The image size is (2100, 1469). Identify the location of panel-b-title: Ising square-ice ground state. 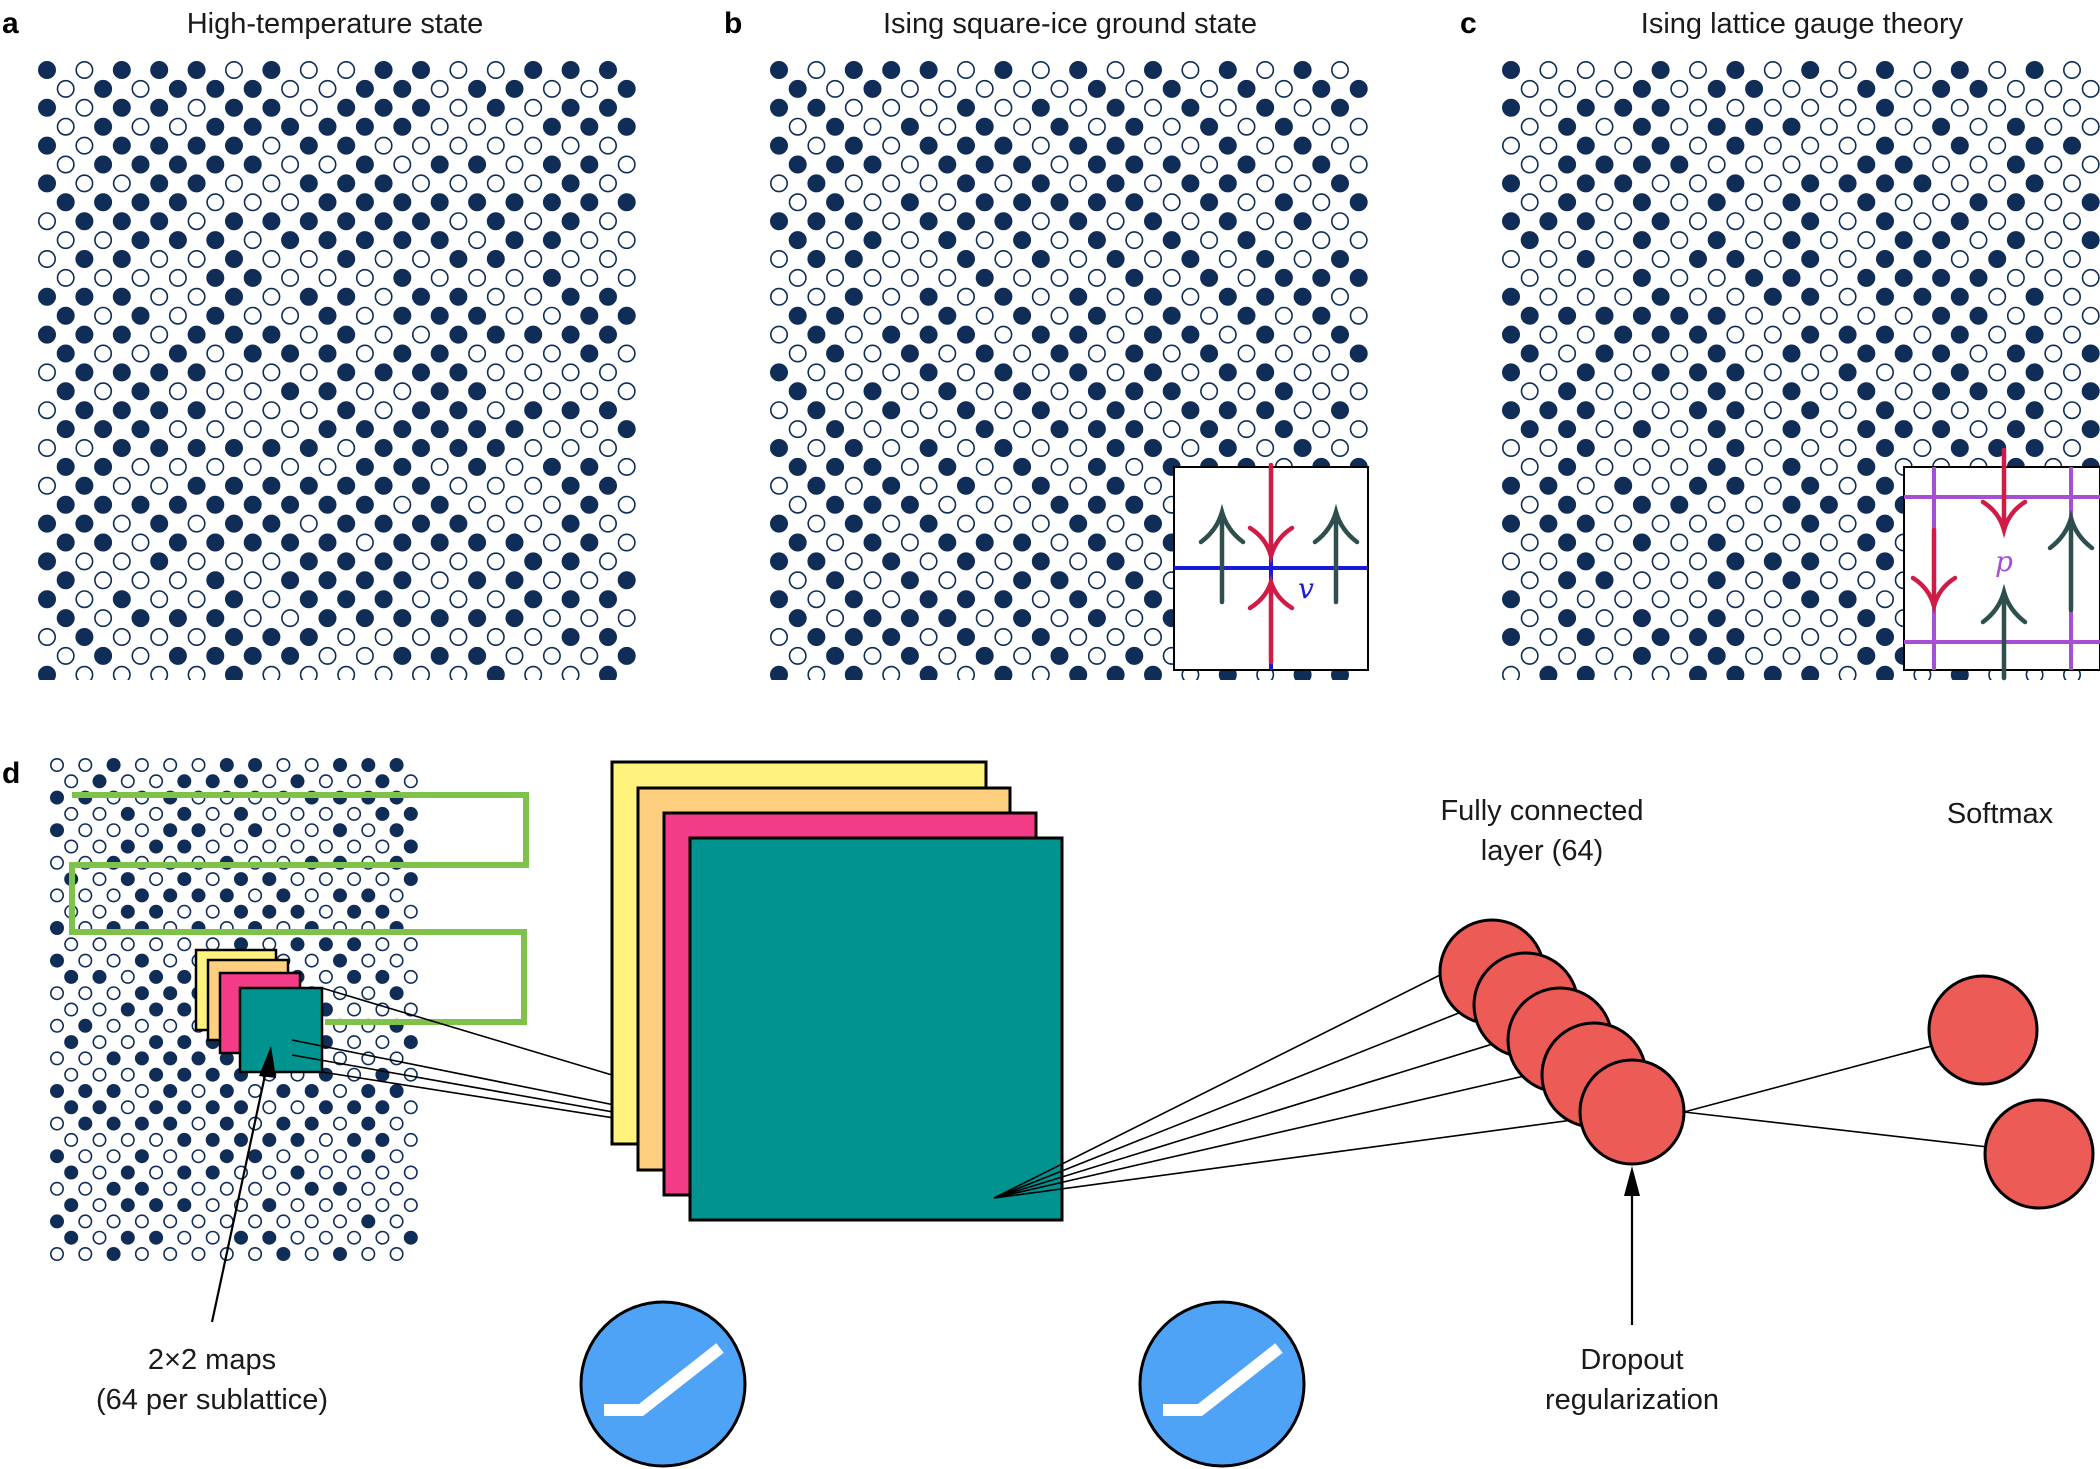
(1070, 24).